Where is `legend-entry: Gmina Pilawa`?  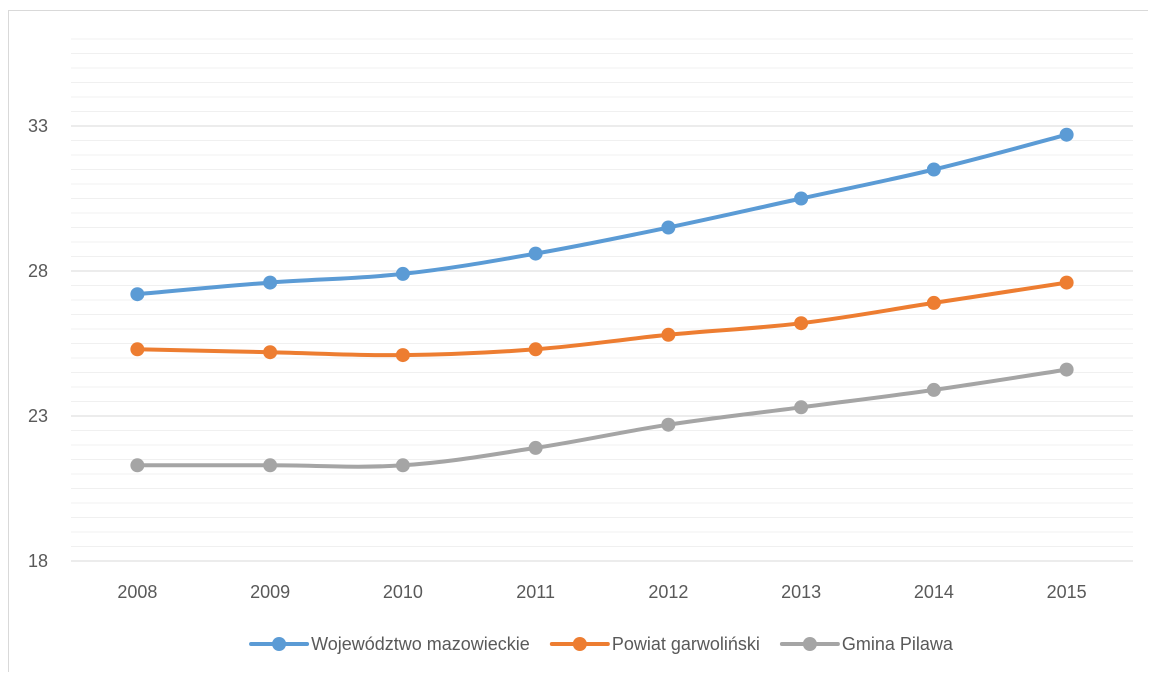 legend-entry: Gmina Pilawa is located at coordinates (866, 644).